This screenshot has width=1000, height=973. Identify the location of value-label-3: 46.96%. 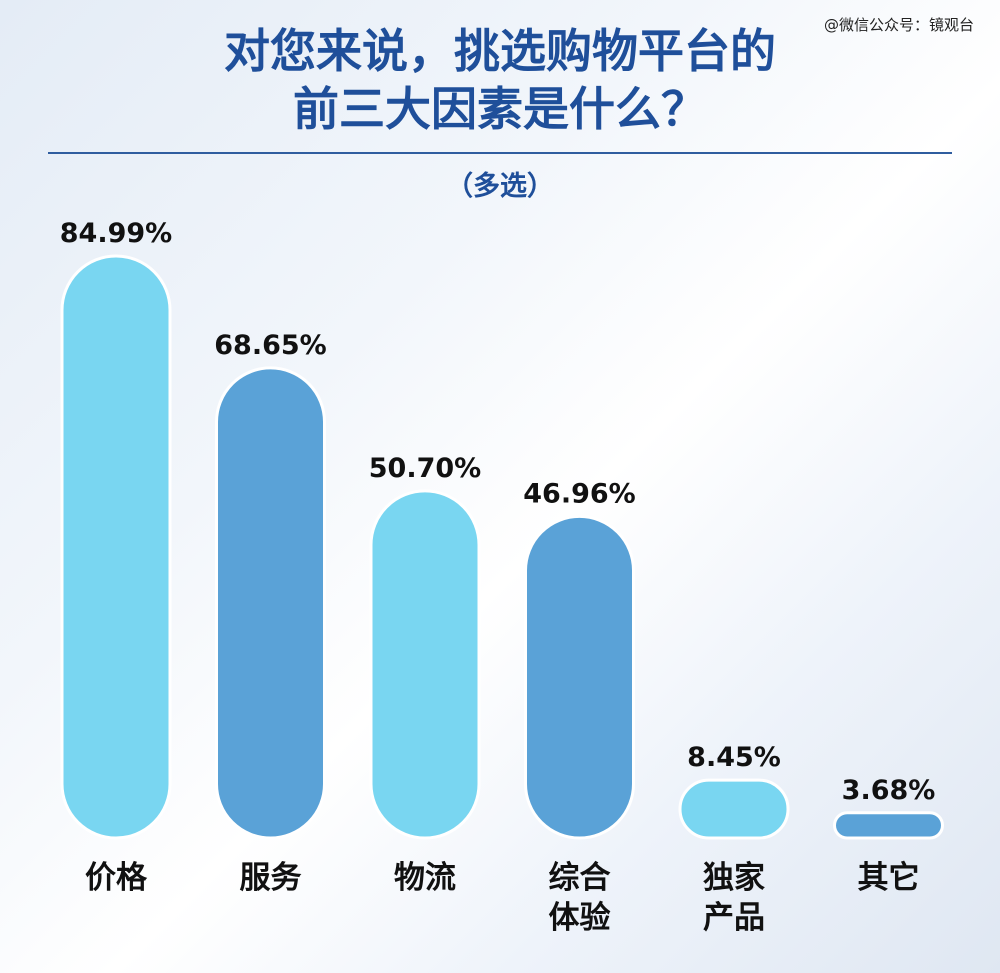
(579, 493).